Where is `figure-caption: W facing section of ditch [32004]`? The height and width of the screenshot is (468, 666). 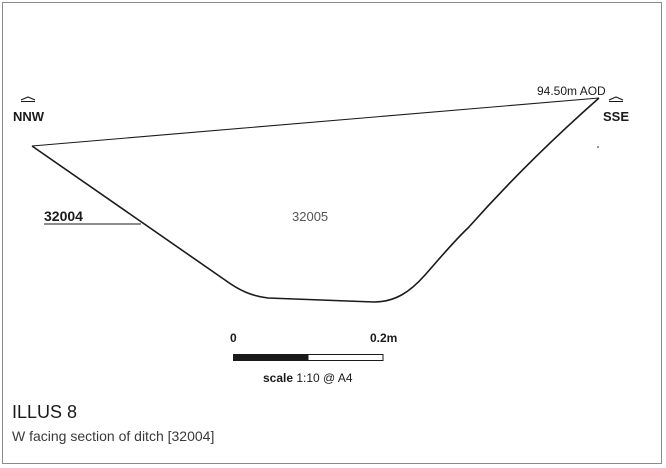
figure-caption: W facing section of ditch [32004] is located at coordinates (113, 436).